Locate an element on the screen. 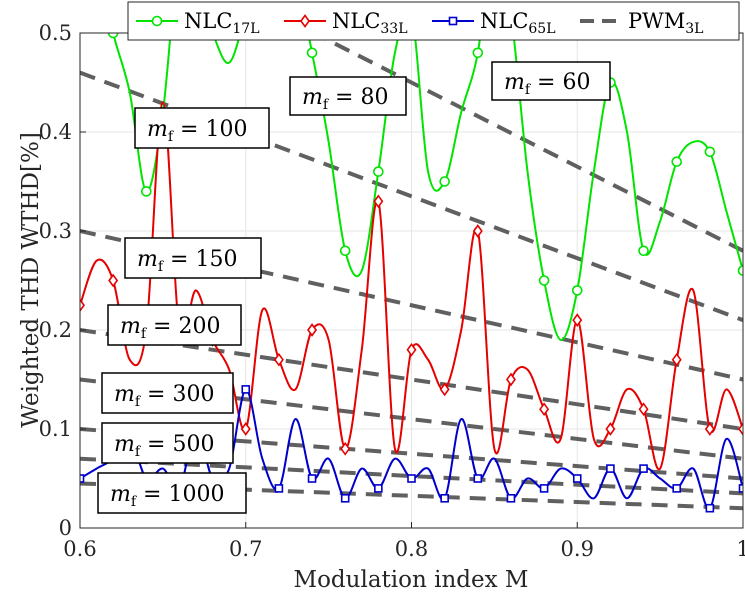 This screenshot has height=596, width=745. x-ticks: 0.6 0.7 0.8 0.9 1 is located at coordinates (404, 541).